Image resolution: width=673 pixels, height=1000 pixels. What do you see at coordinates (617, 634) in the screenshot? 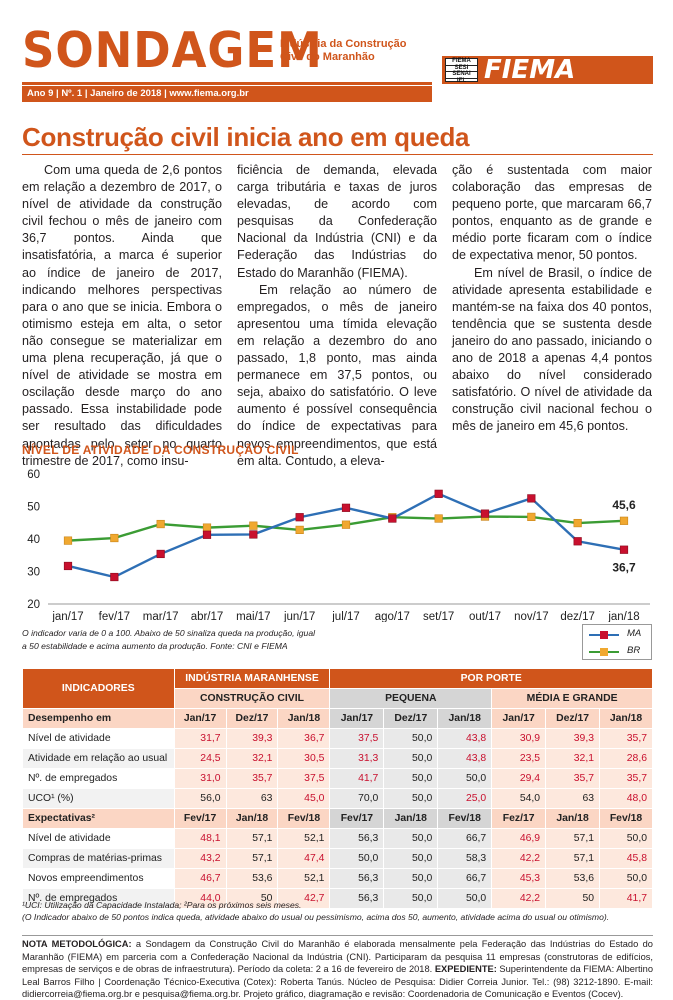
I see `legend-item-ma: MA` at bounding box center [617, 634].